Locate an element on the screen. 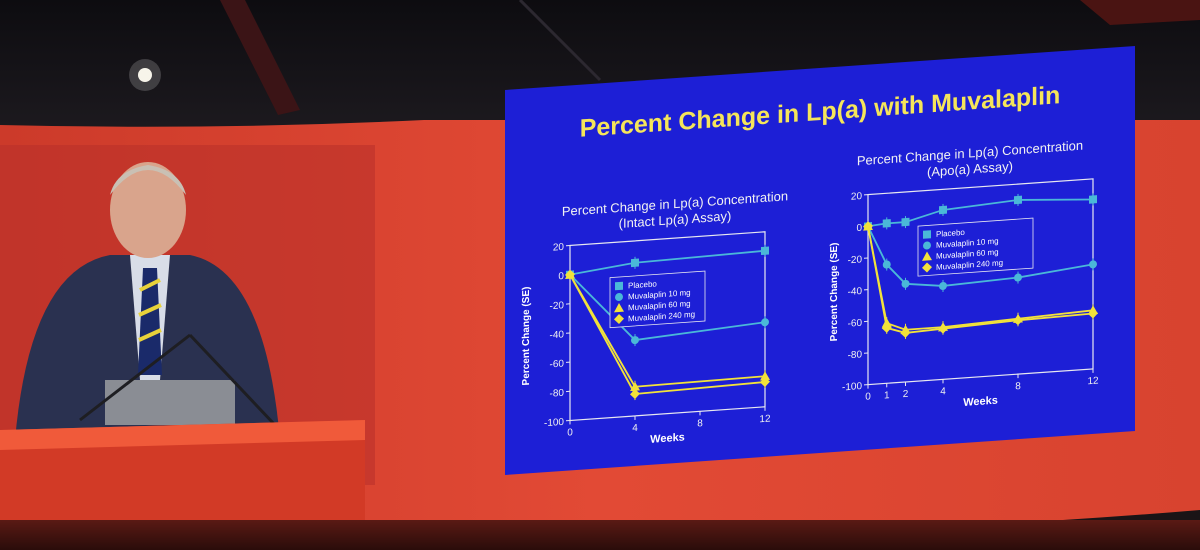 This screenshot has width=1200, height=550. speaker-hair is located at coordinates (148, 180).